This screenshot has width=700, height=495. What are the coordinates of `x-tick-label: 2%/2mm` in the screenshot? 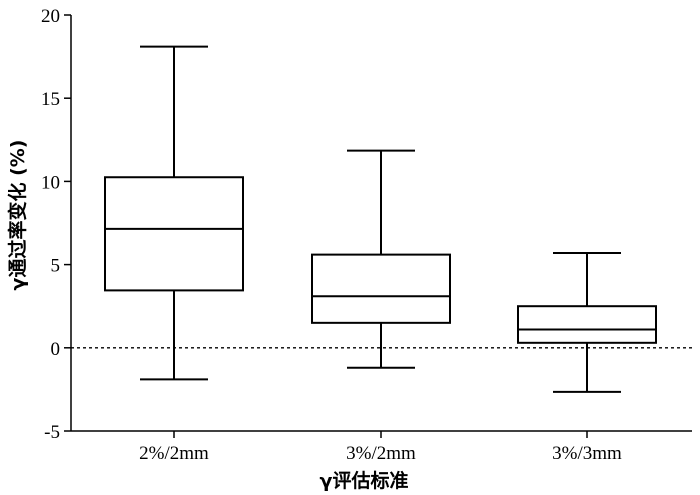 It's located at (174, 453).